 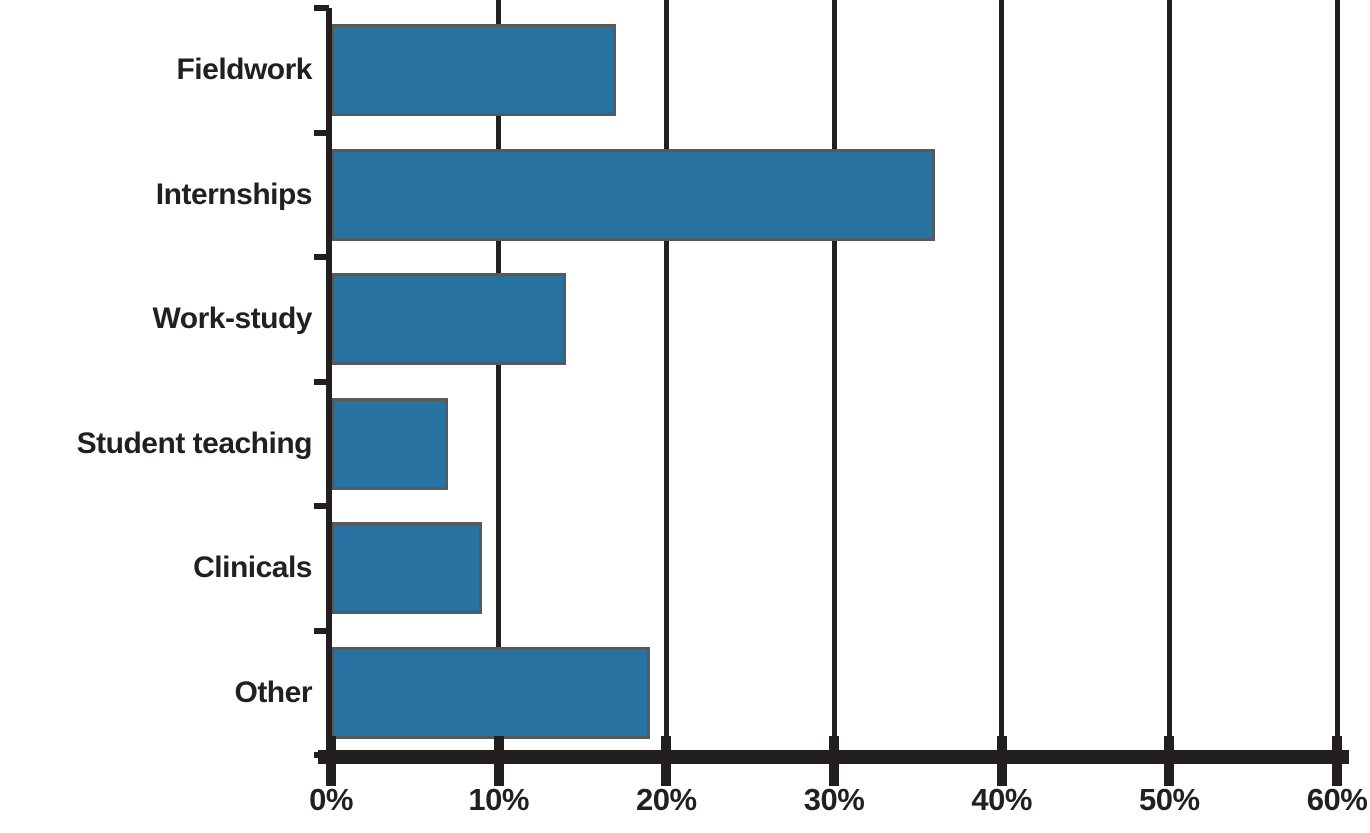 I want to click on bar-work-study, so click(x=448, y=319).